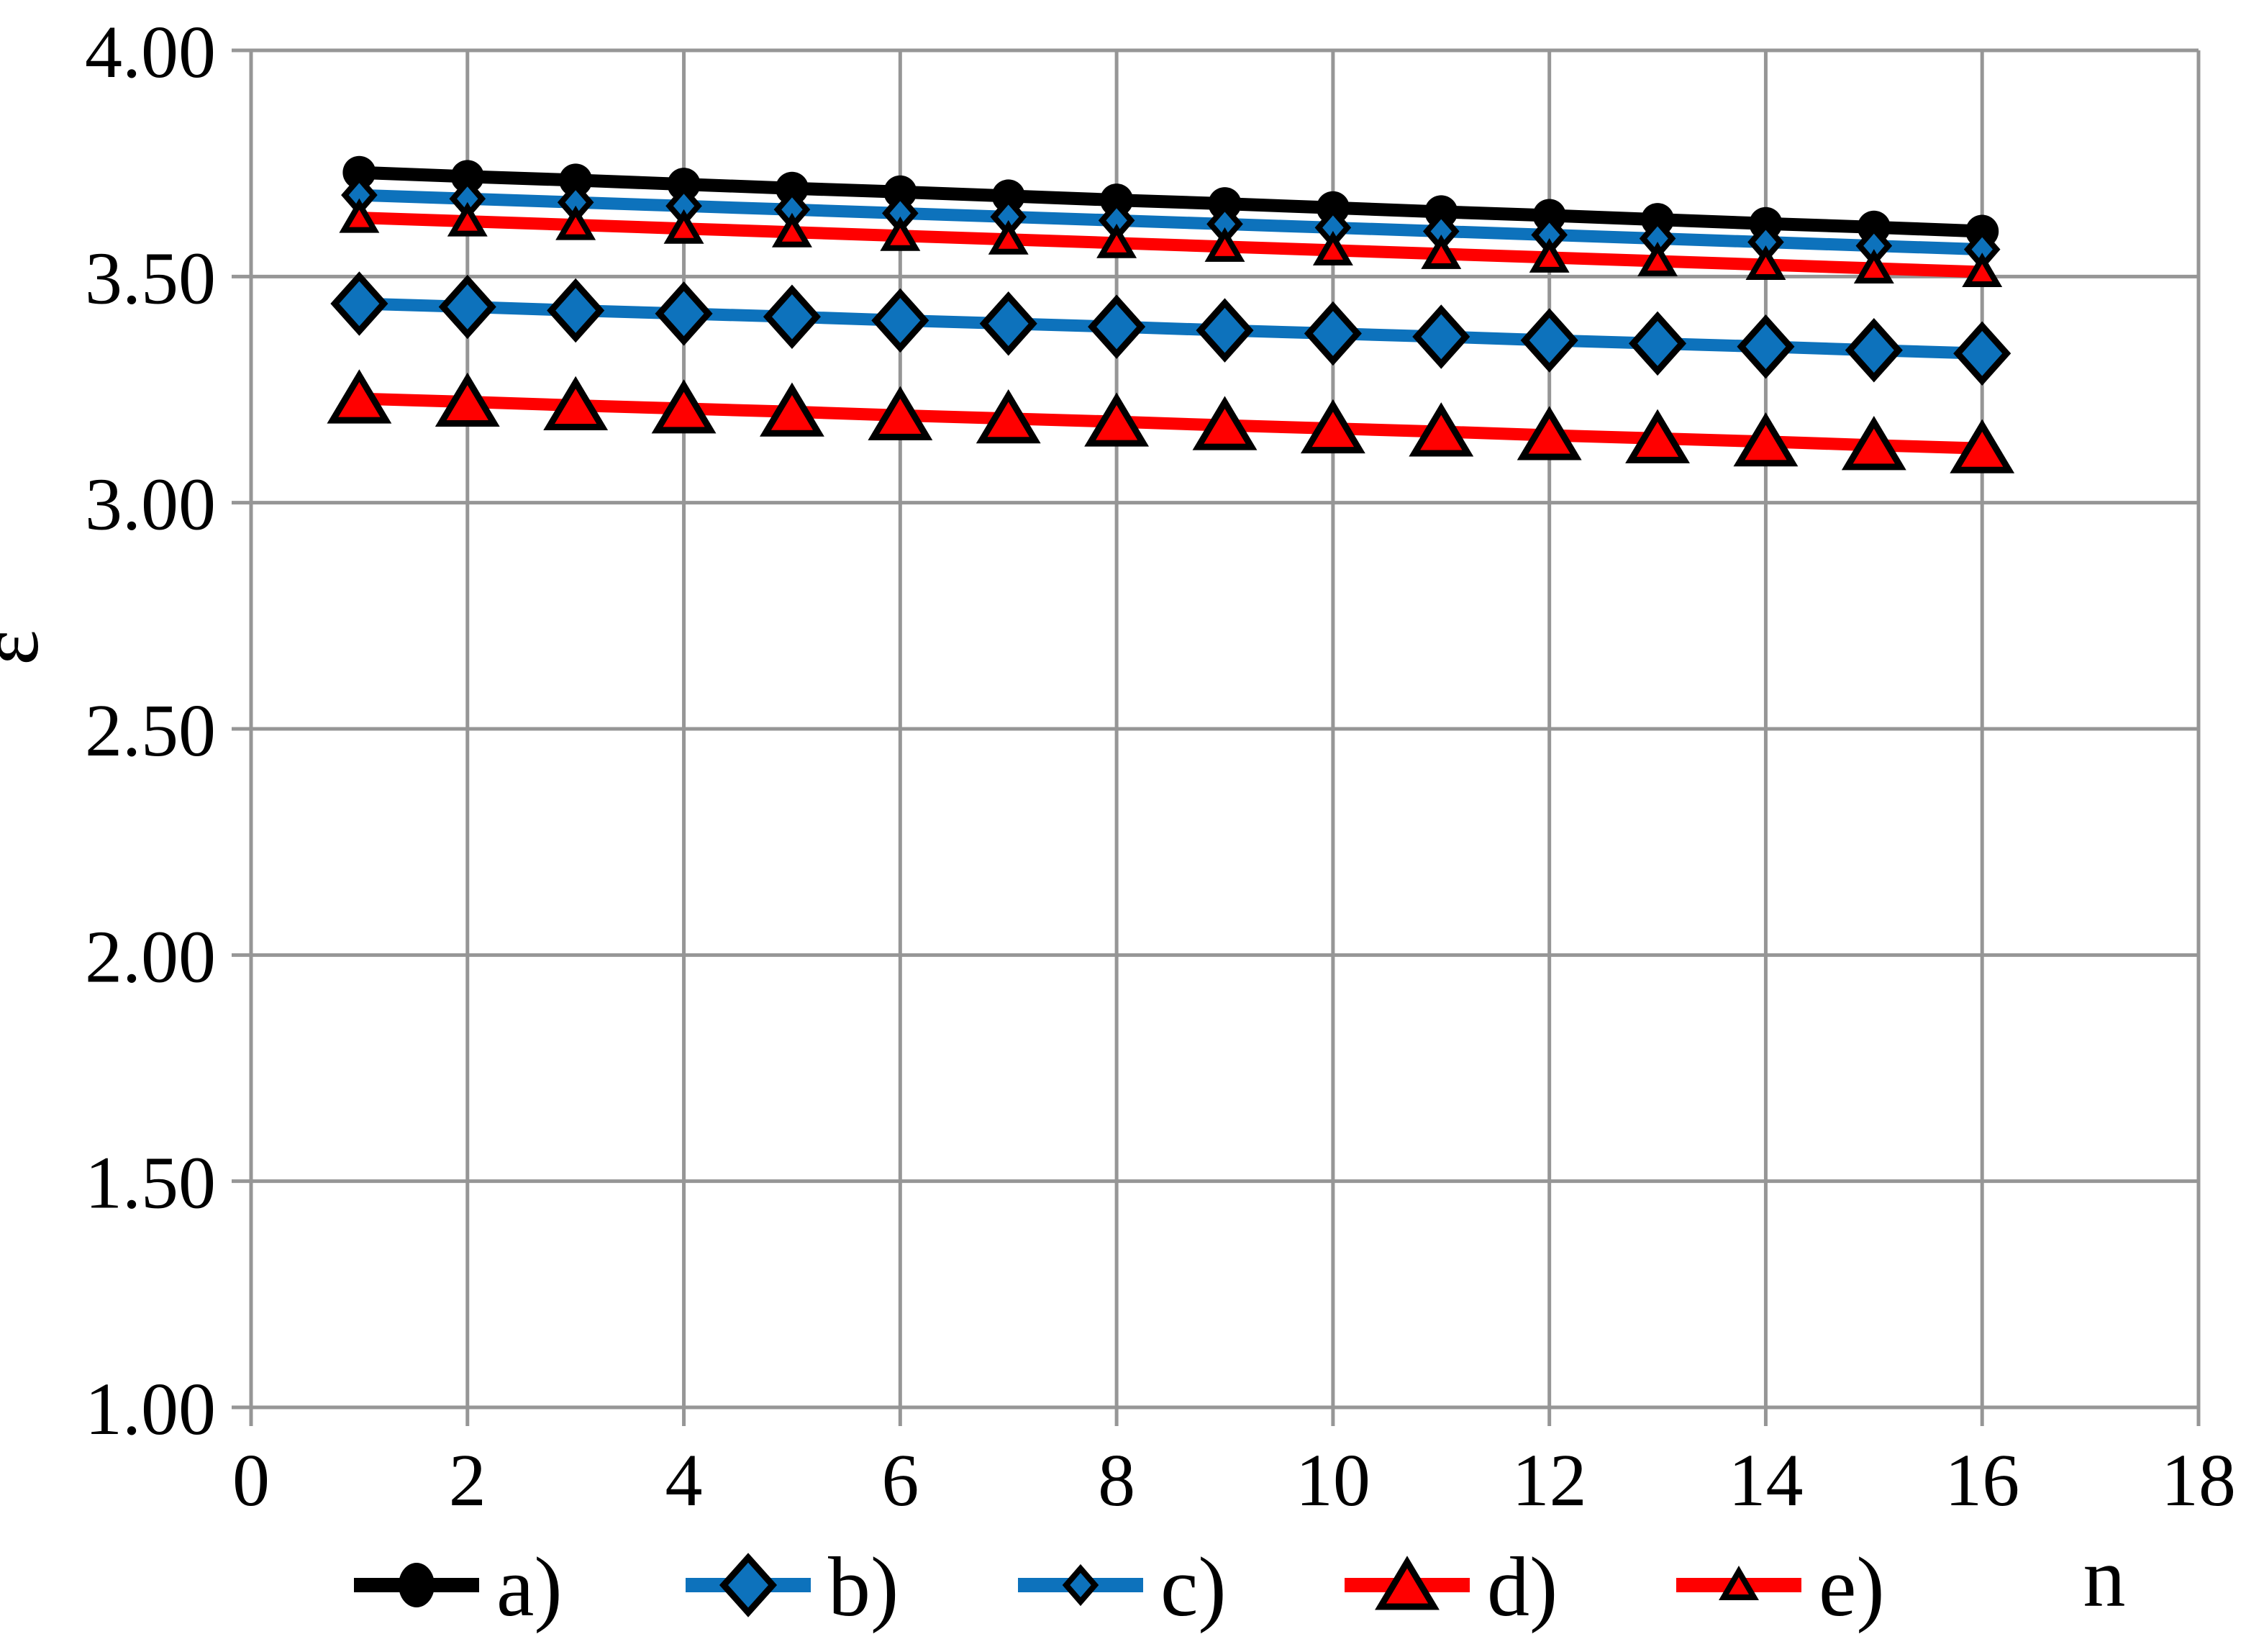  What do you see at coordinates (150, 278) in the screenshot?
I see `y-tick-label: 3.50` at bounding box center [150, 278].